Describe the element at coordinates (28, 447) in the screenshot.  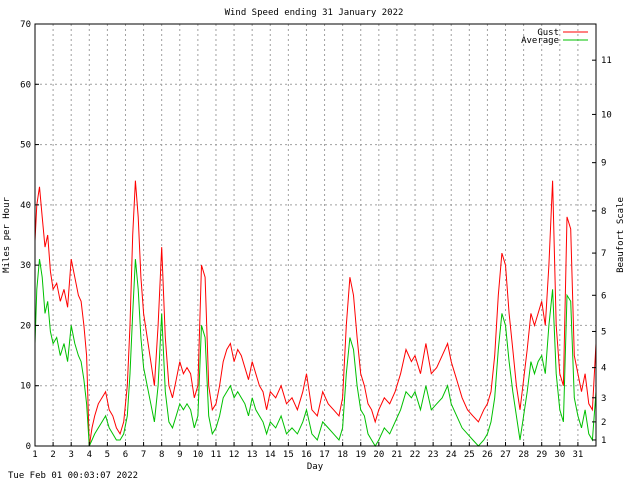
I see `y-tick-label: 0` at that location.